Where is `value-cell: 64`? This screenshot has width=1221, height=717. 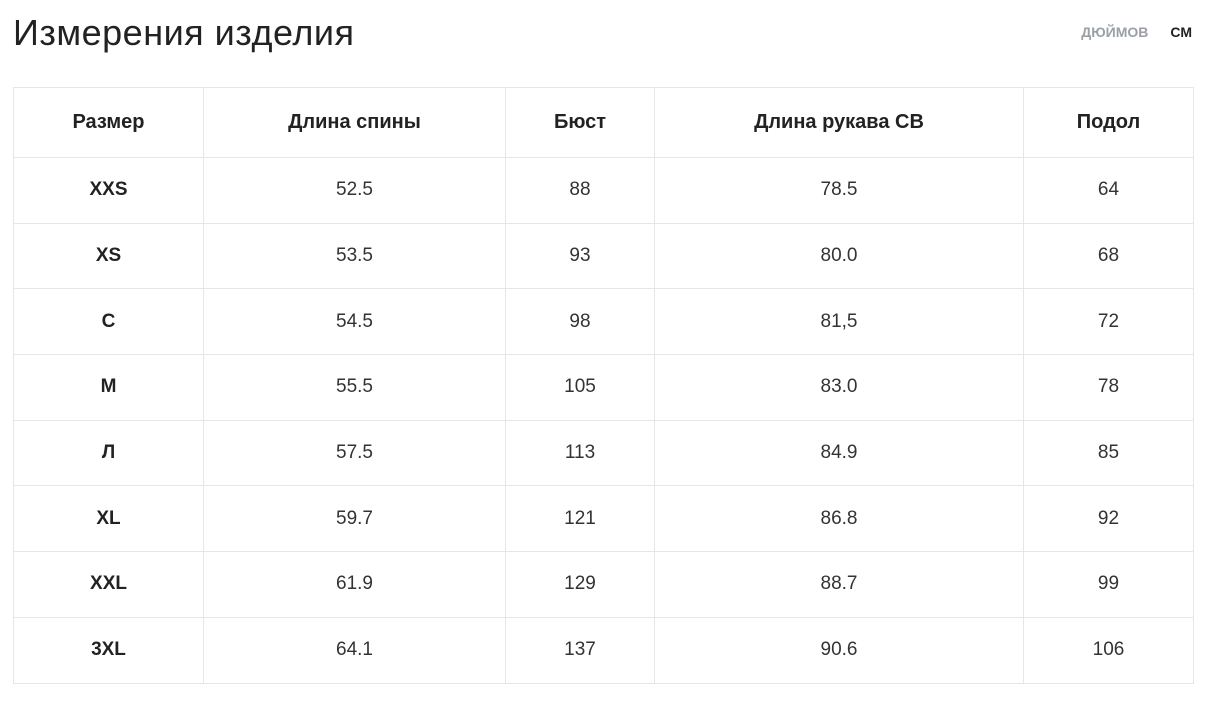 value-cell: 64 is located at coordinates (1108, 190).